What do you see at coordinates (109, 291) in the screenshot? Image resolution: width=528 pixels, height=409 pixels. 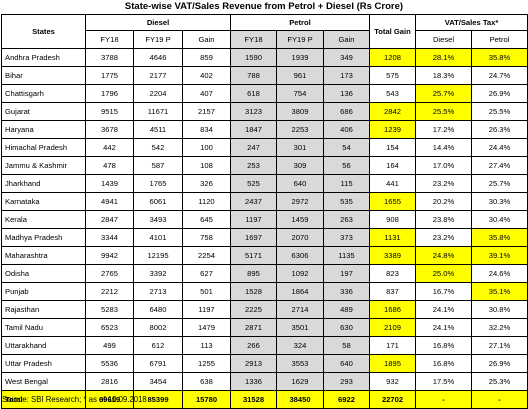 I see `cell-diesel-fy18: 2212` at bounding box center [109, 291].